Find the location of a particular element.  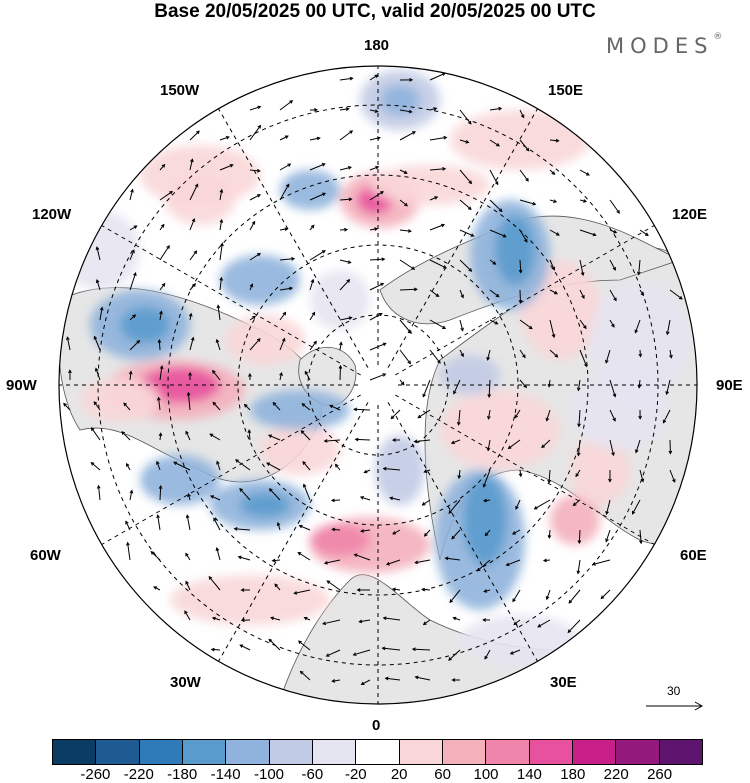

colorbar is located at coordinates (377, 752).